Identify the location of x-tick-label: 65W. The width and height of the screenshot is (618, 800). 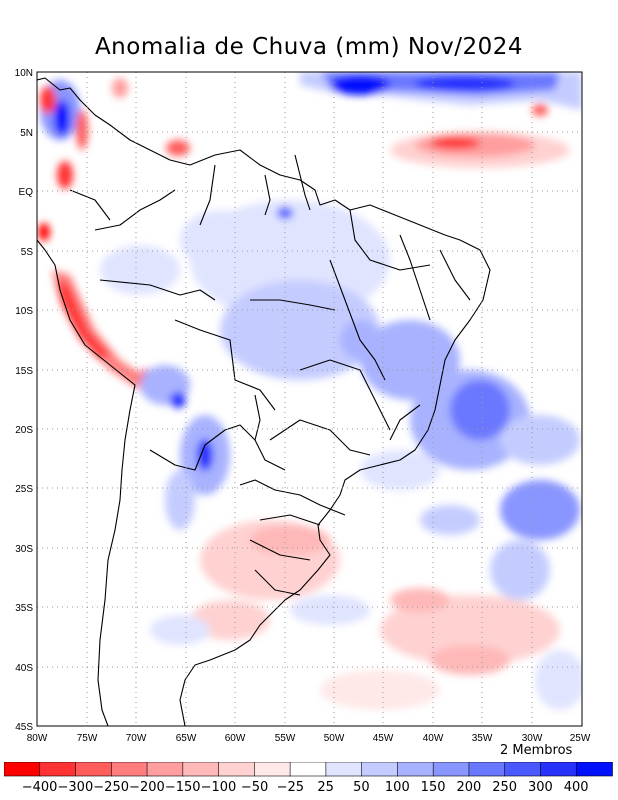
(186, 738).